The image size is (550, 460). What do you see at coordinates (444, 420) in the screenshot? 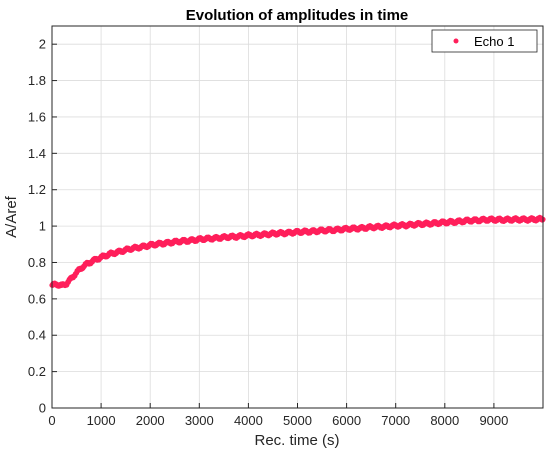
I see `x-tick-label: 8000` at bounding box center [444, 420].